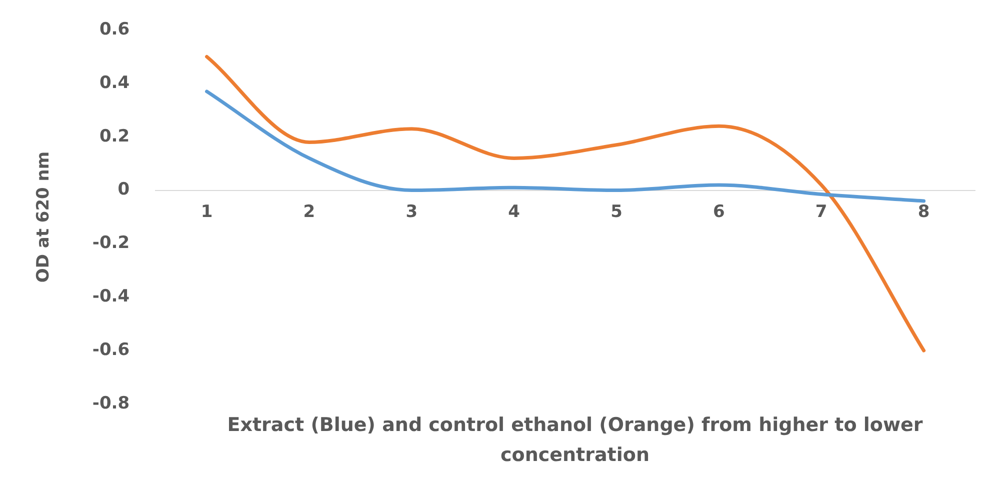  I want to click on y-axis-title: OD at 620 nm, so click(44, 217).